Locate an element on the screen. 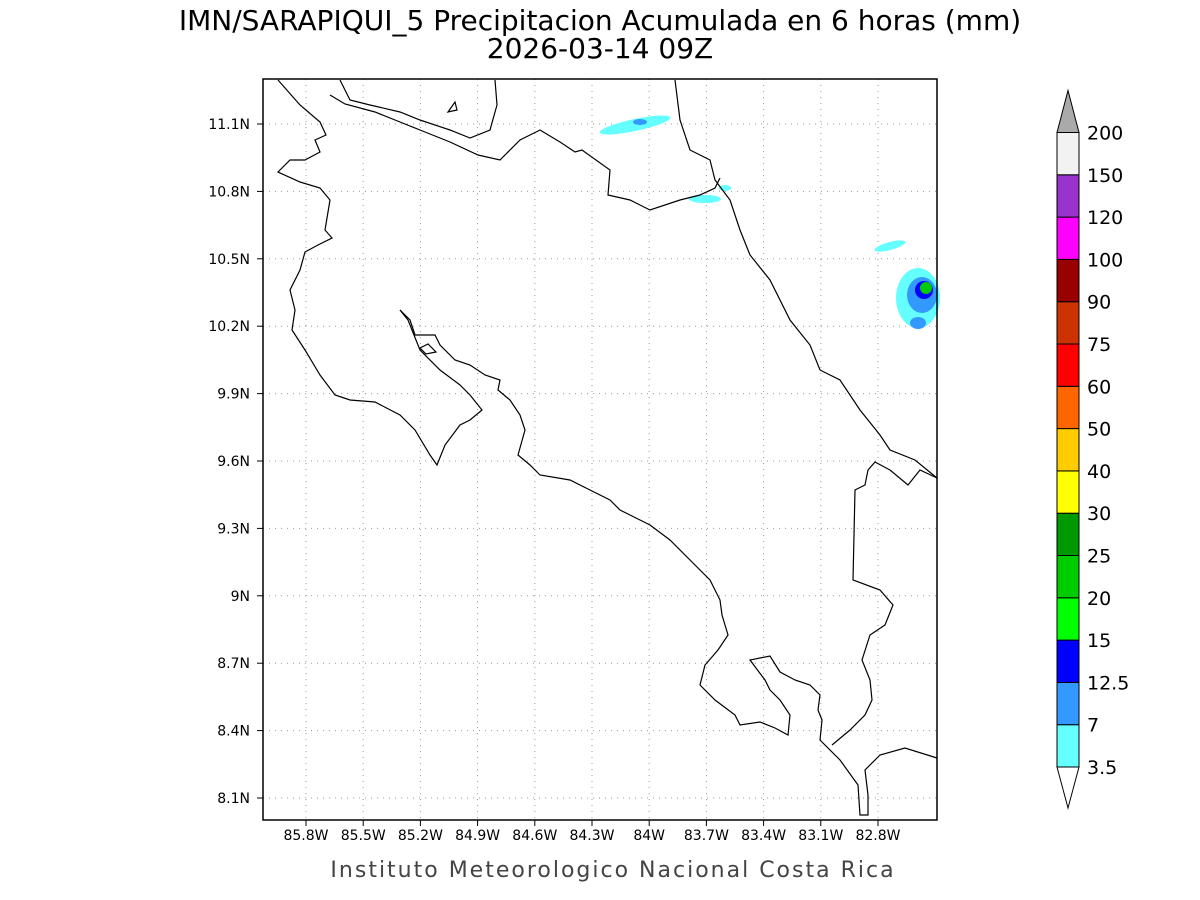 This screenshot has width=1200, height=900. lon-label: 85.5W is located at coordinates (363, 836).